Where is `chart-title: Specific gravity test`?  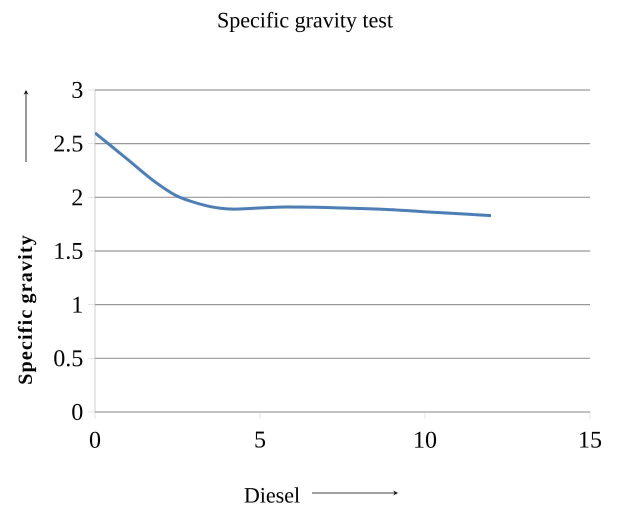 chart-title: Specific gravity test is located at coordinates (305, 22).